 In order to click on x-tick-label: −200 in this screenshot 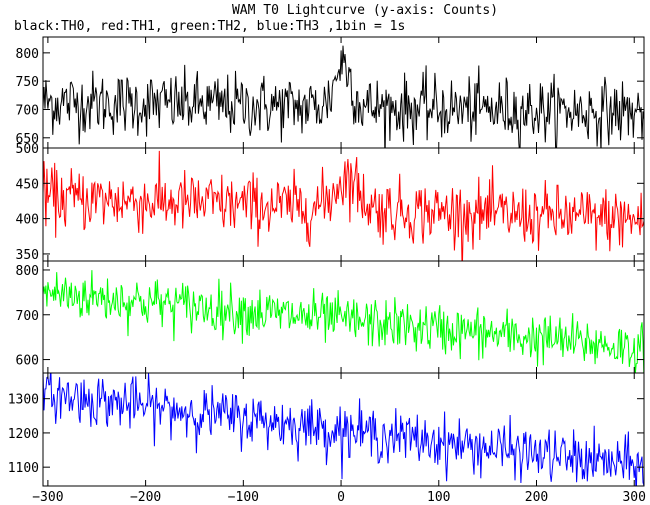, I will do `click(145, 497)`.